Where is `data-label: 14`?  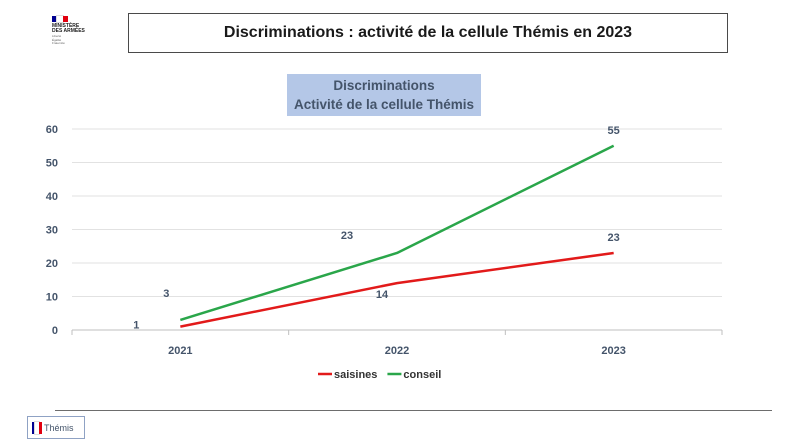
data-label: 14 is located at coordinates (382, 295).